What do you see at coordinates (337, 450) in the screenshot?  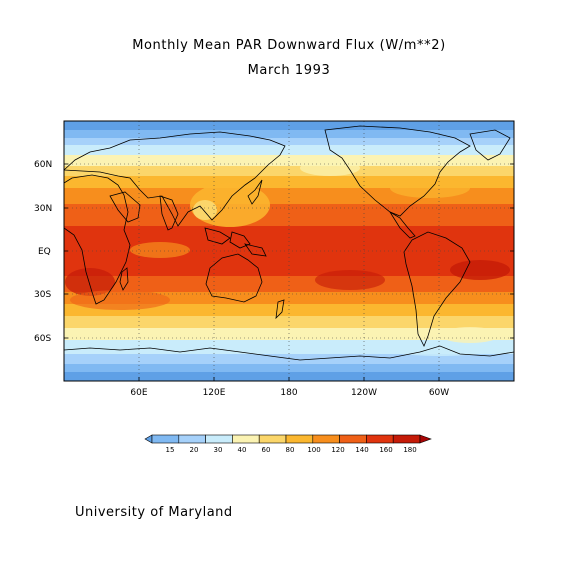 I see `colorbar-label: 120` at bounding box center [337, 450].